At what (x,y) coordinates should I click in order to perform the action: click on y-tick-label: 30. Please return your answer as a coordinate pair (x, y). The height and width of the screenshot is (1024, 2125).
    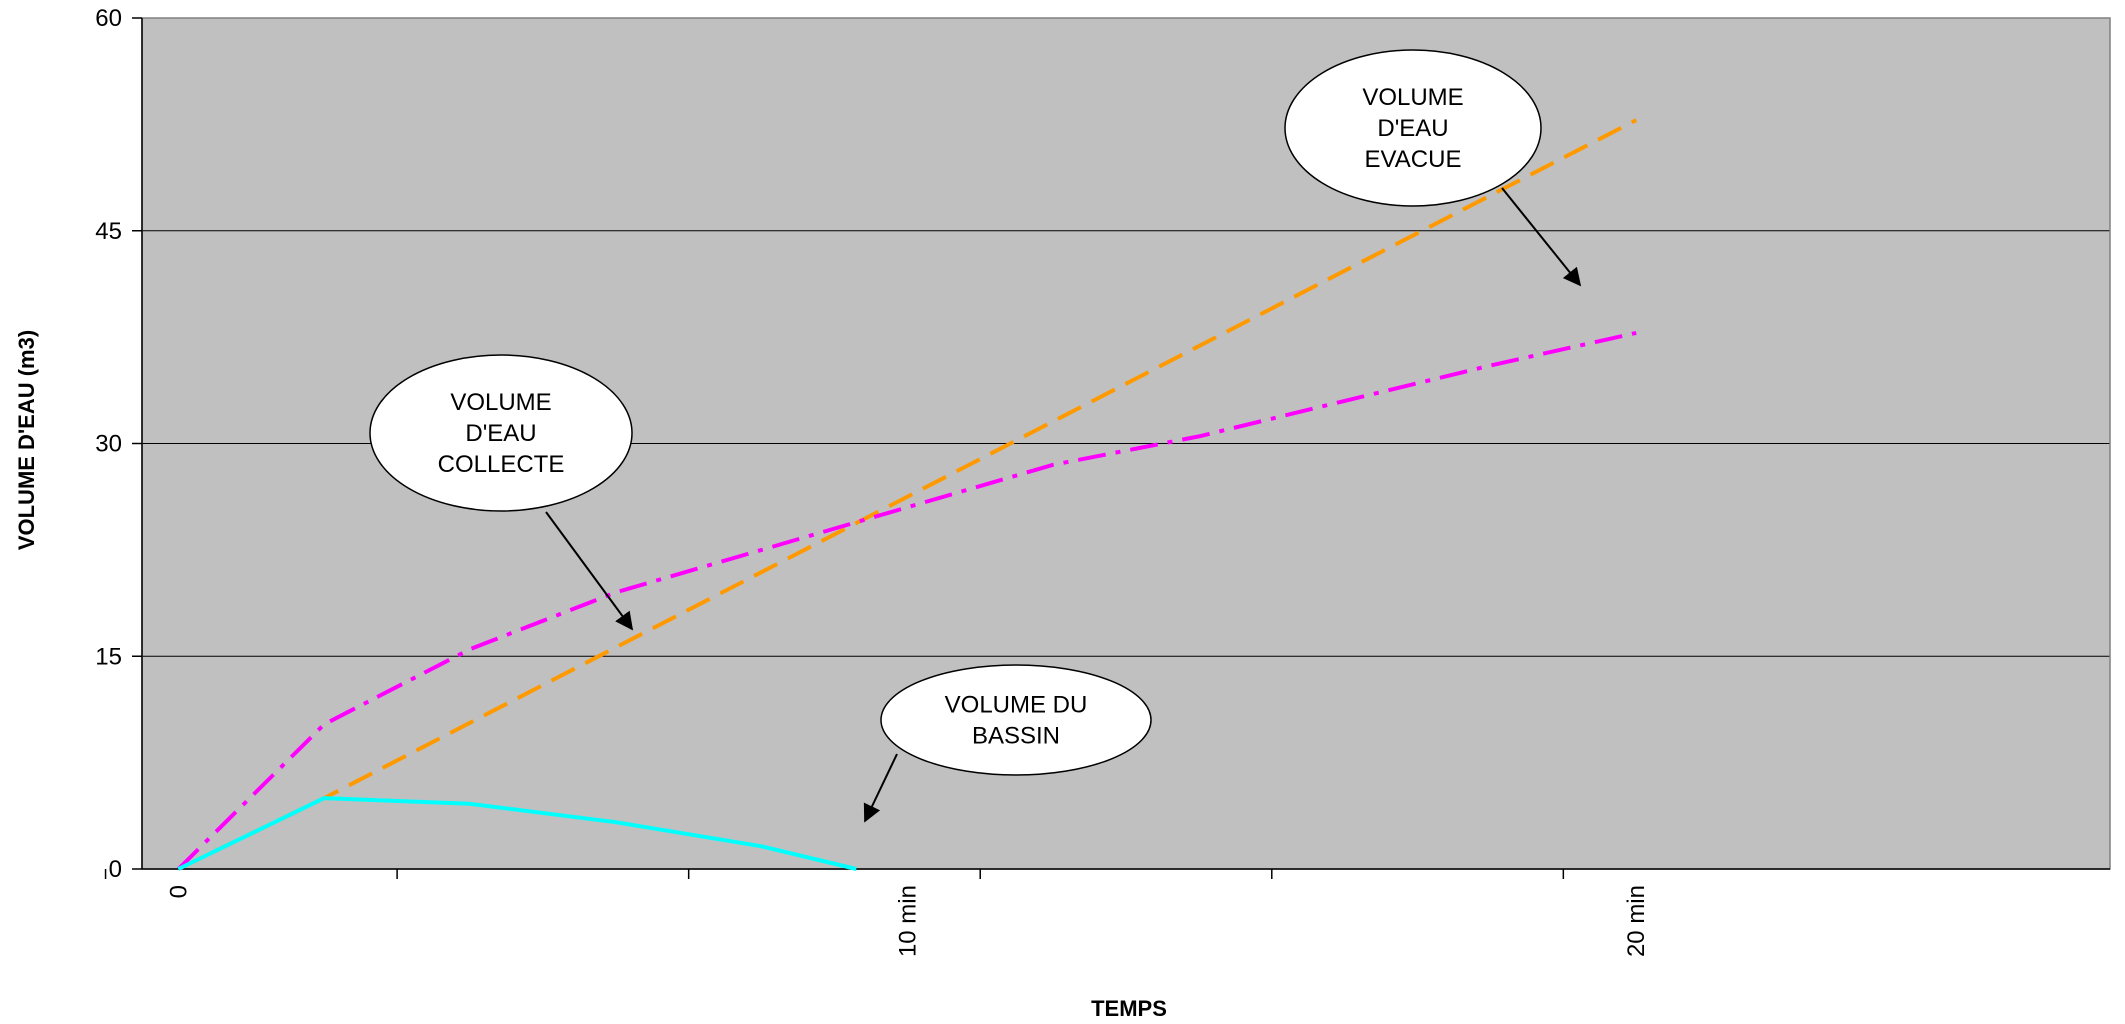
    Looking at the image, I should click on (108, 444).